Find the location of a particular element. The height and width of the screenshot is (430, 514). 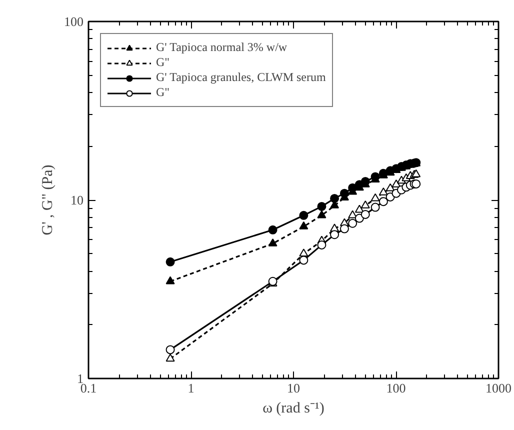

y-tick-label: 1 is located at coordinates (80, 378).